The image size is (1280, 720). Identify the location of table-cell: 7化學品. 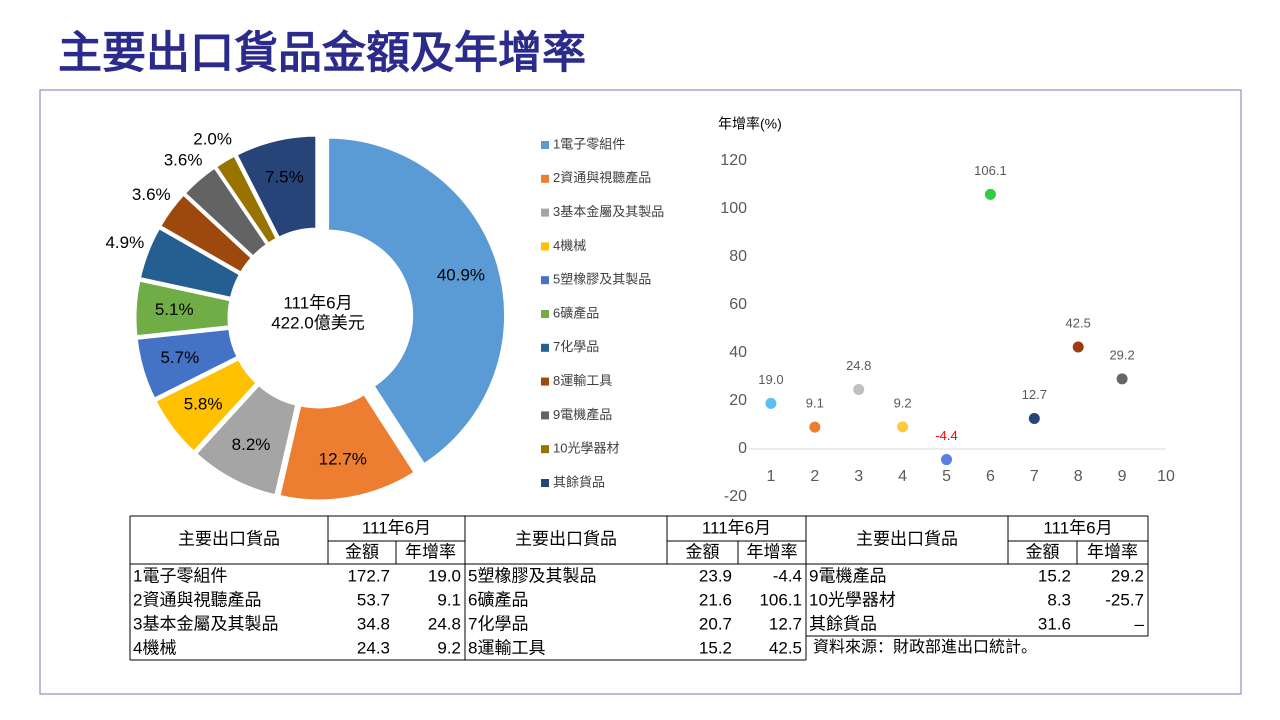
(498, 623).